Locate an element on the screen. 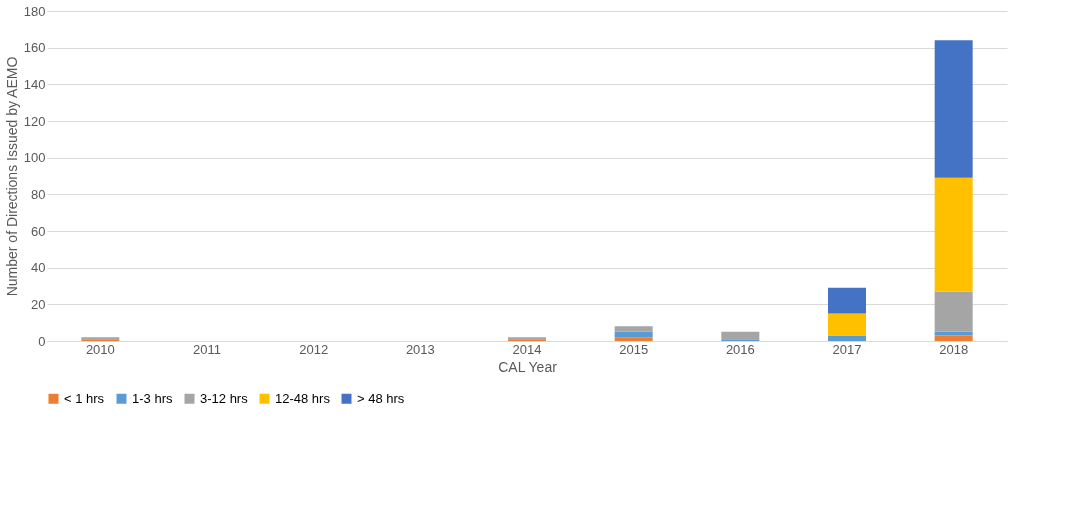 This screenshot has height=513, width=1091. y-tick-label: 60 is located at coordinates (38, 231).